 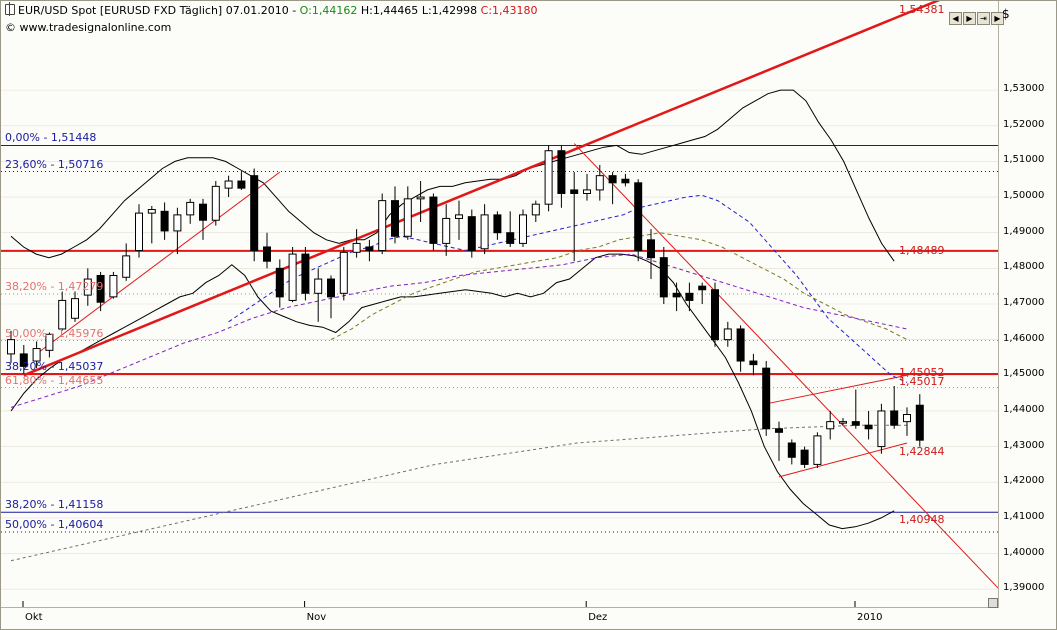 I want to click on y-tick-label: 1,39000, so click(x=1024, y=588).